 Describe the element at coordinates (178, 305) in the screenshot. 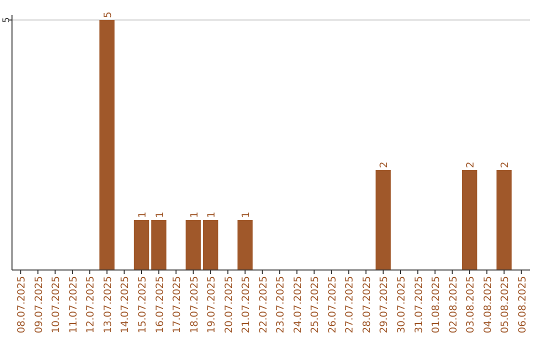

I see `x-tick-label: 17.07.2025` at that location.